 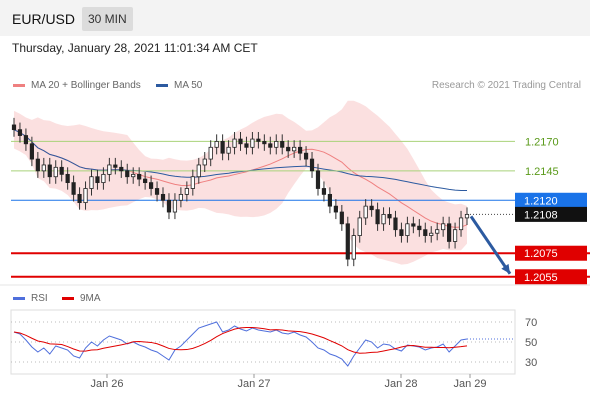 I want to click on rsi-tick-50: 50, so click(x=531, y=343).